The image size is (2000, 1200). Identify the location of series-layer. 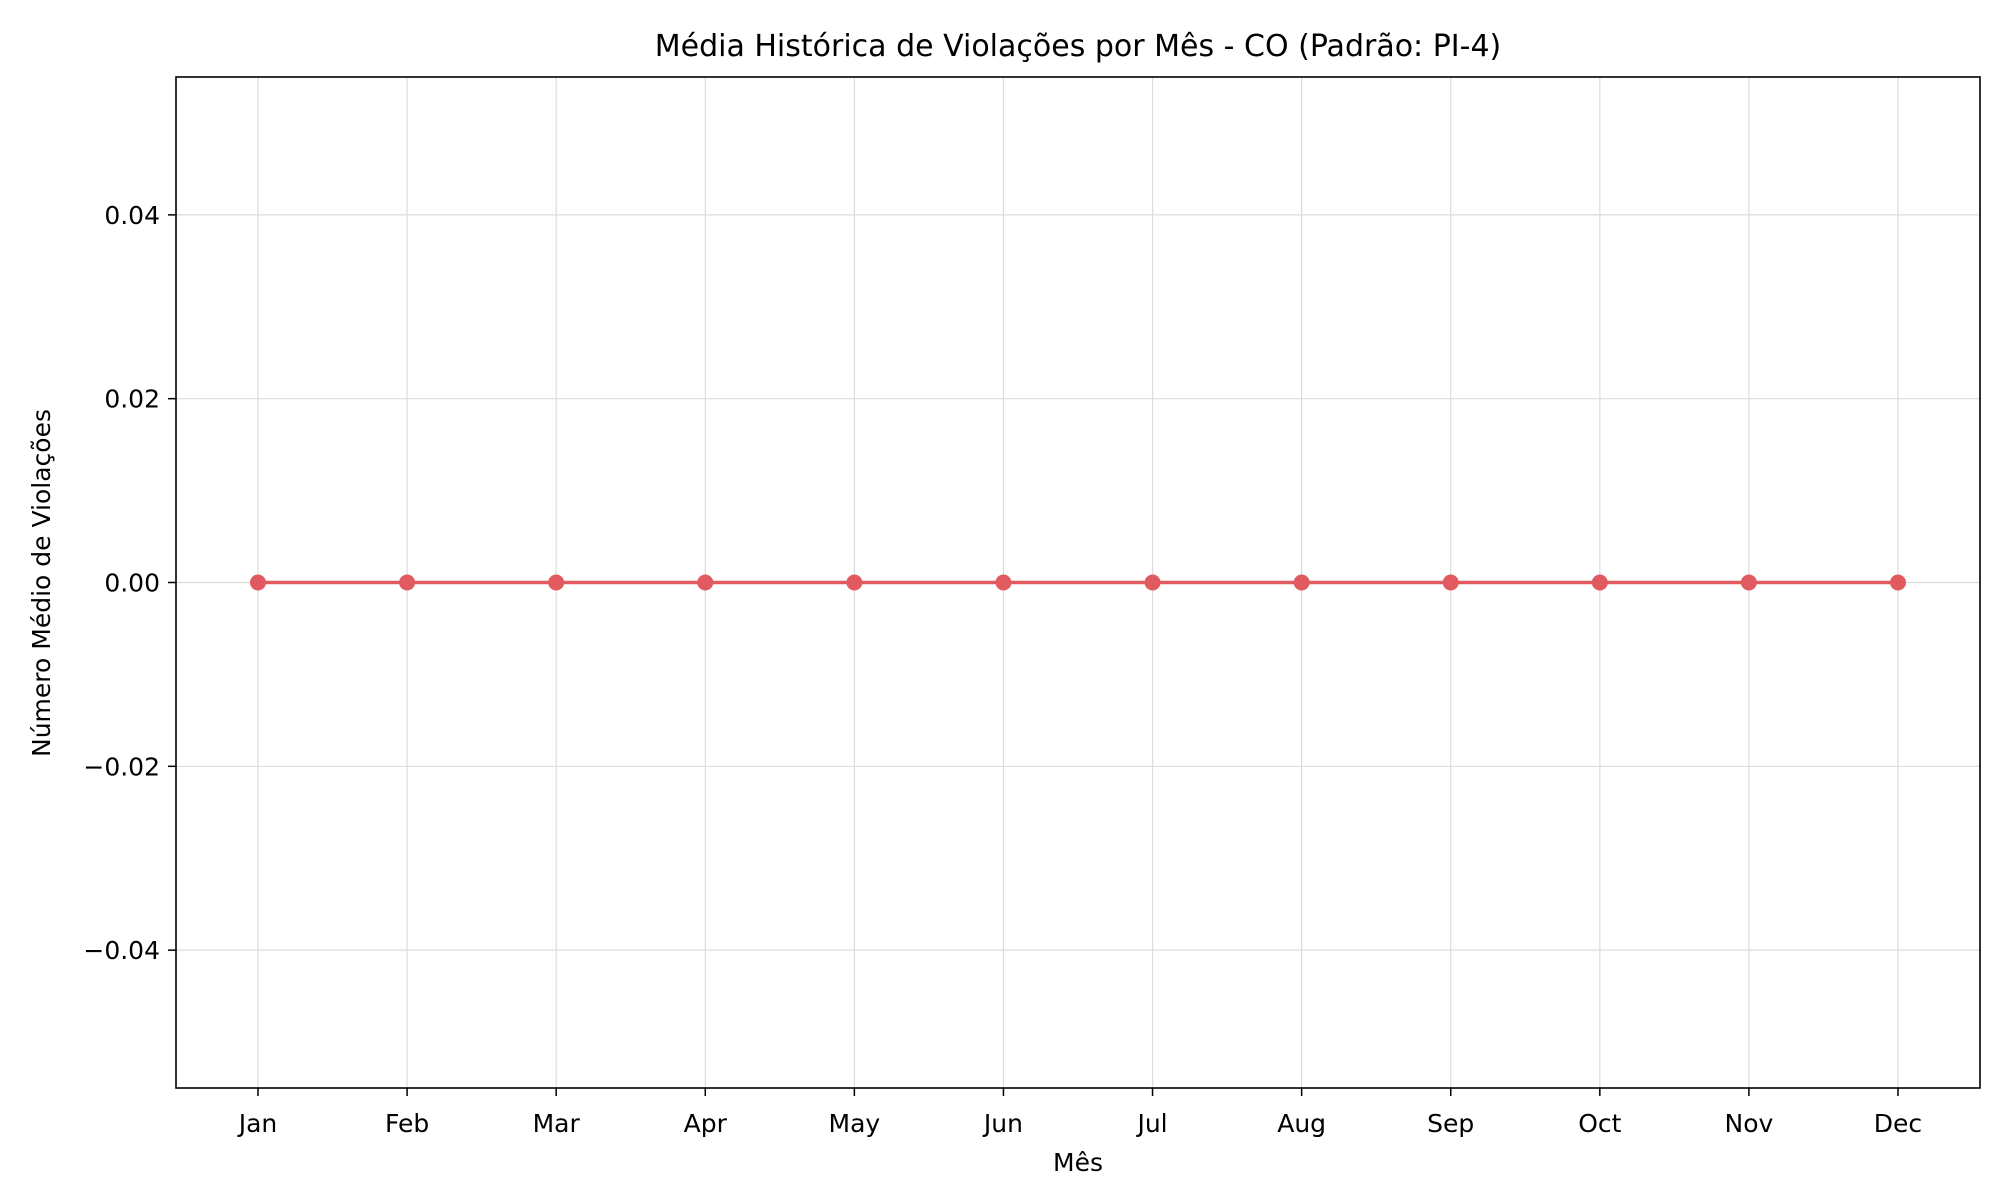
(1078, 582).